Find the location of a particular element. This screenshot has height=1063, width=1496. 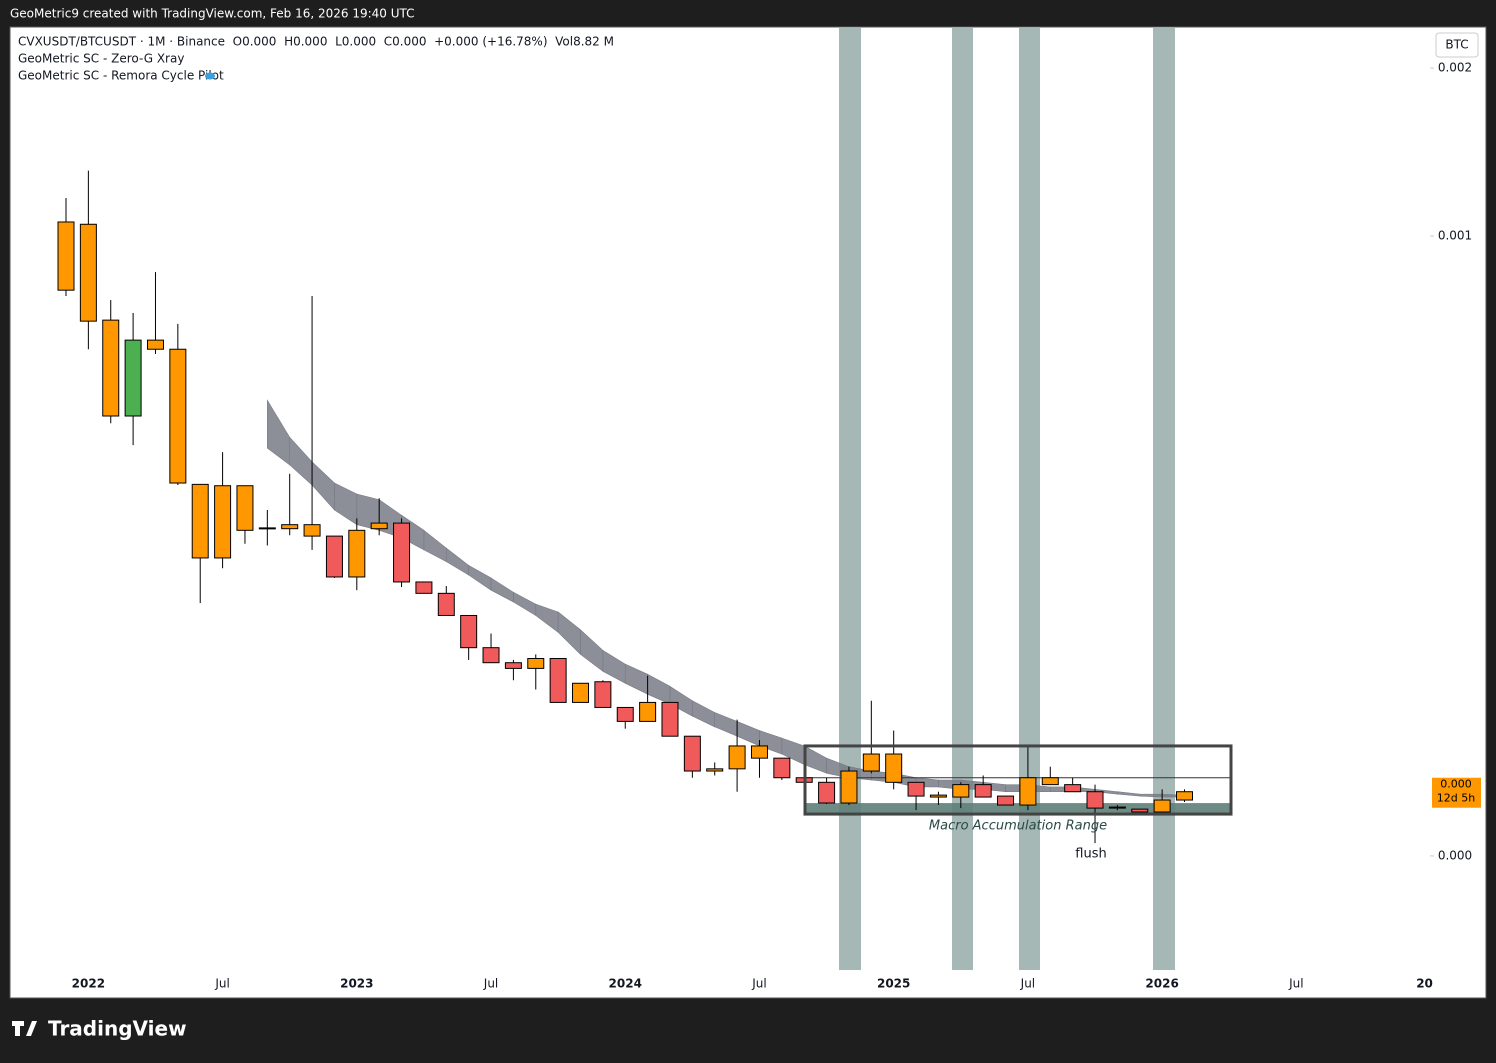

footer-logo: TradingView is located at coordinates (117, 1029).